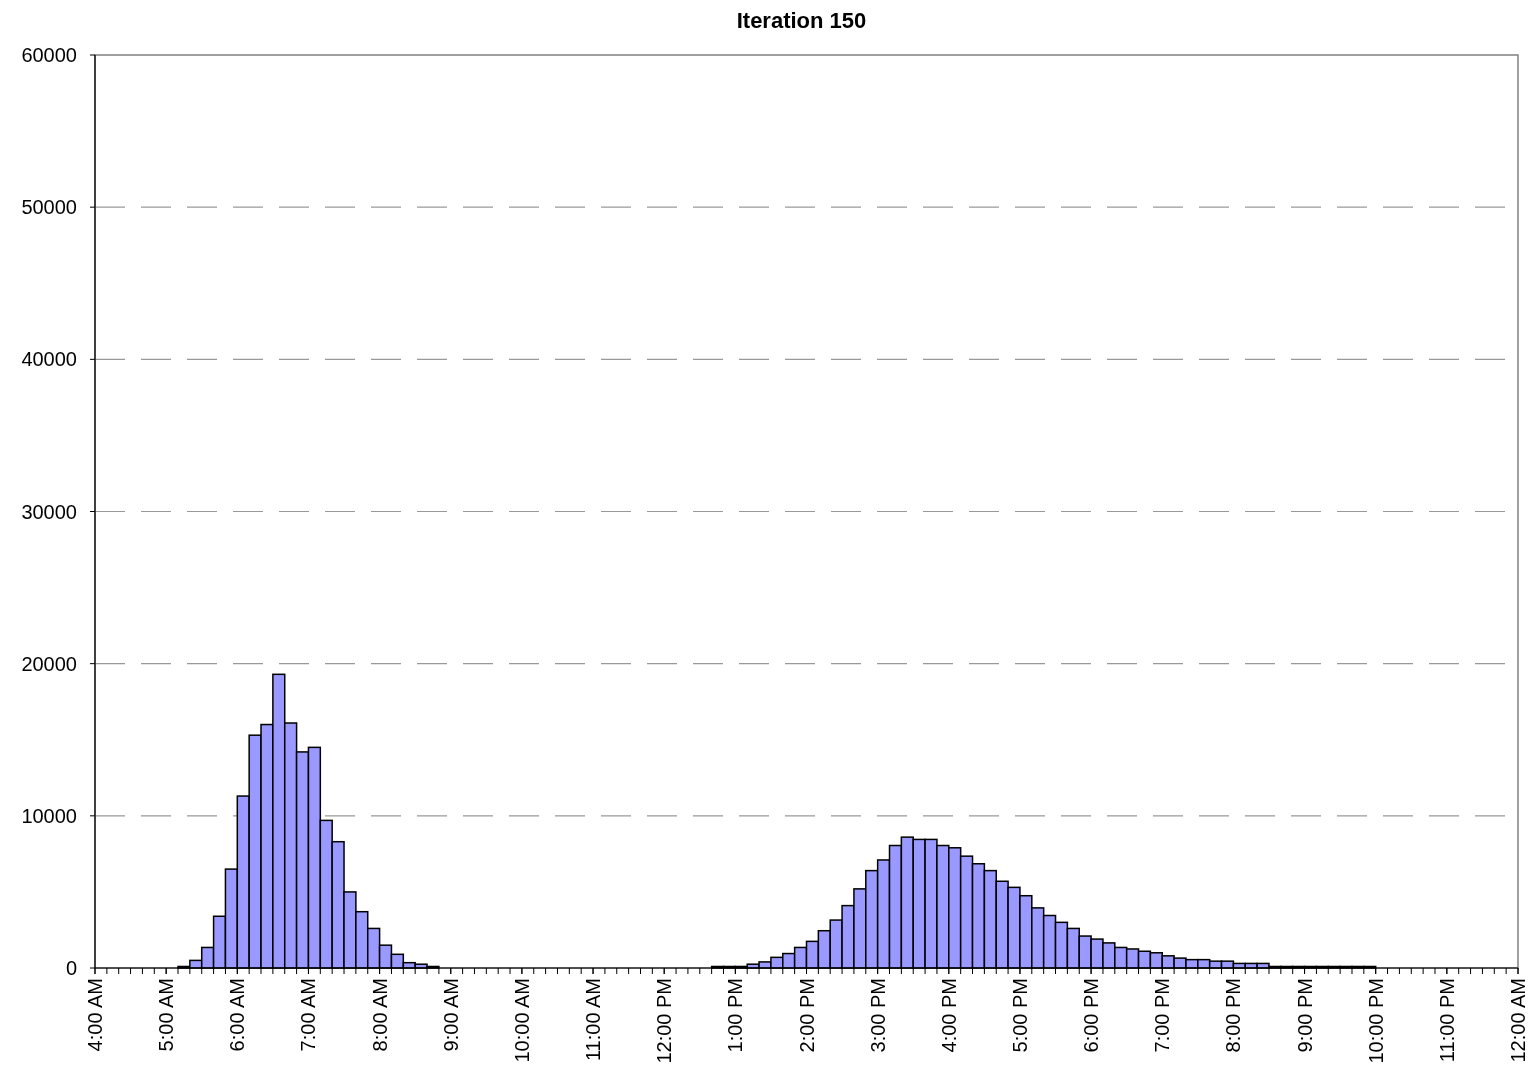 This screenshot has height=1082, width=1537. Describe the element at coordinates (1304, 1015) in the screenshot. I see `x-tick-label: 9:00 PM` at that location.